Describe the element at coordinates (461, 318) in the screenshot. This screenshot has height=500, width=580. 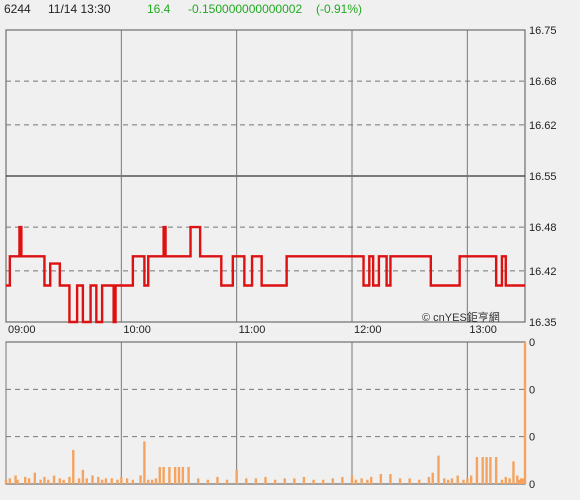
I see `watermark: © cnYES鉅亨網` at that location.